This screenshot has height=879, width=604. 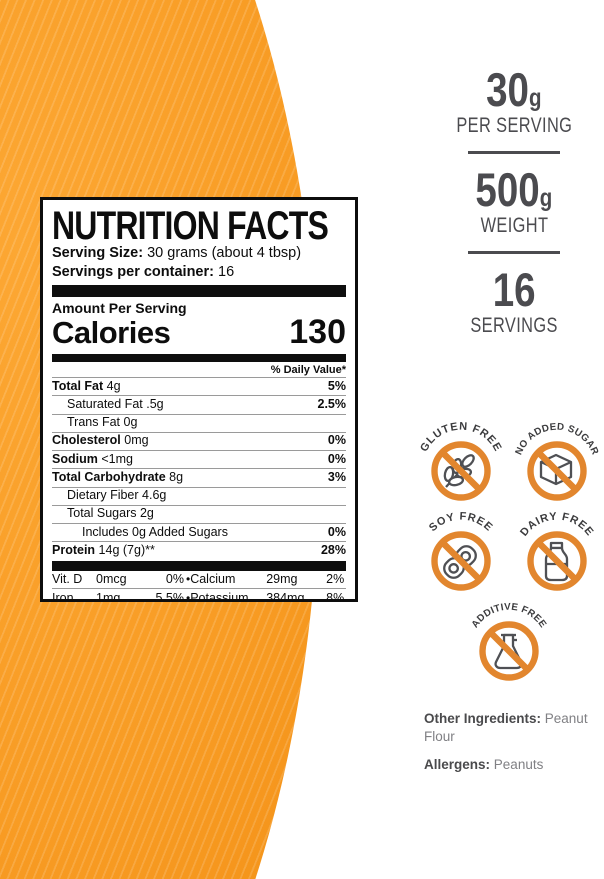 What do you see at coordinates (67, 579) in the screenshot?
I see `left-name: Vit. D` at bounding box center [67, 579].